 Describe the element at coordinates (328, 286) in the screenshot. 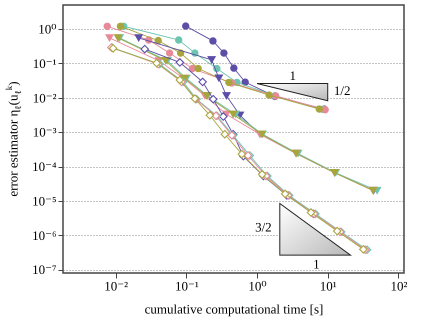

I see `x-tick-label: 10¹` at that location.